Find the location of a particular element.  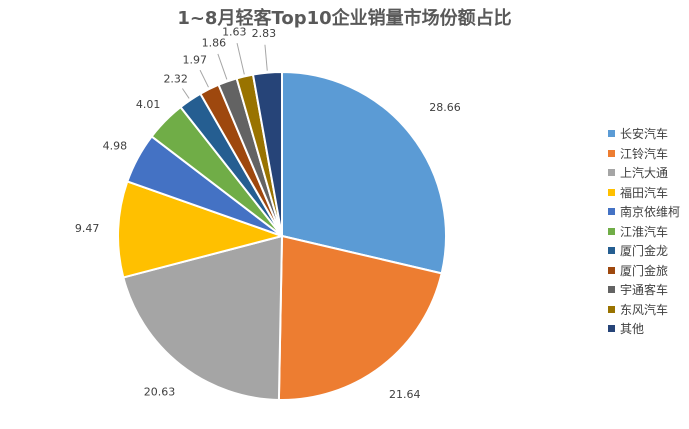

legend-item-7: 厦门金龙 is located at coordinates (644, 251).